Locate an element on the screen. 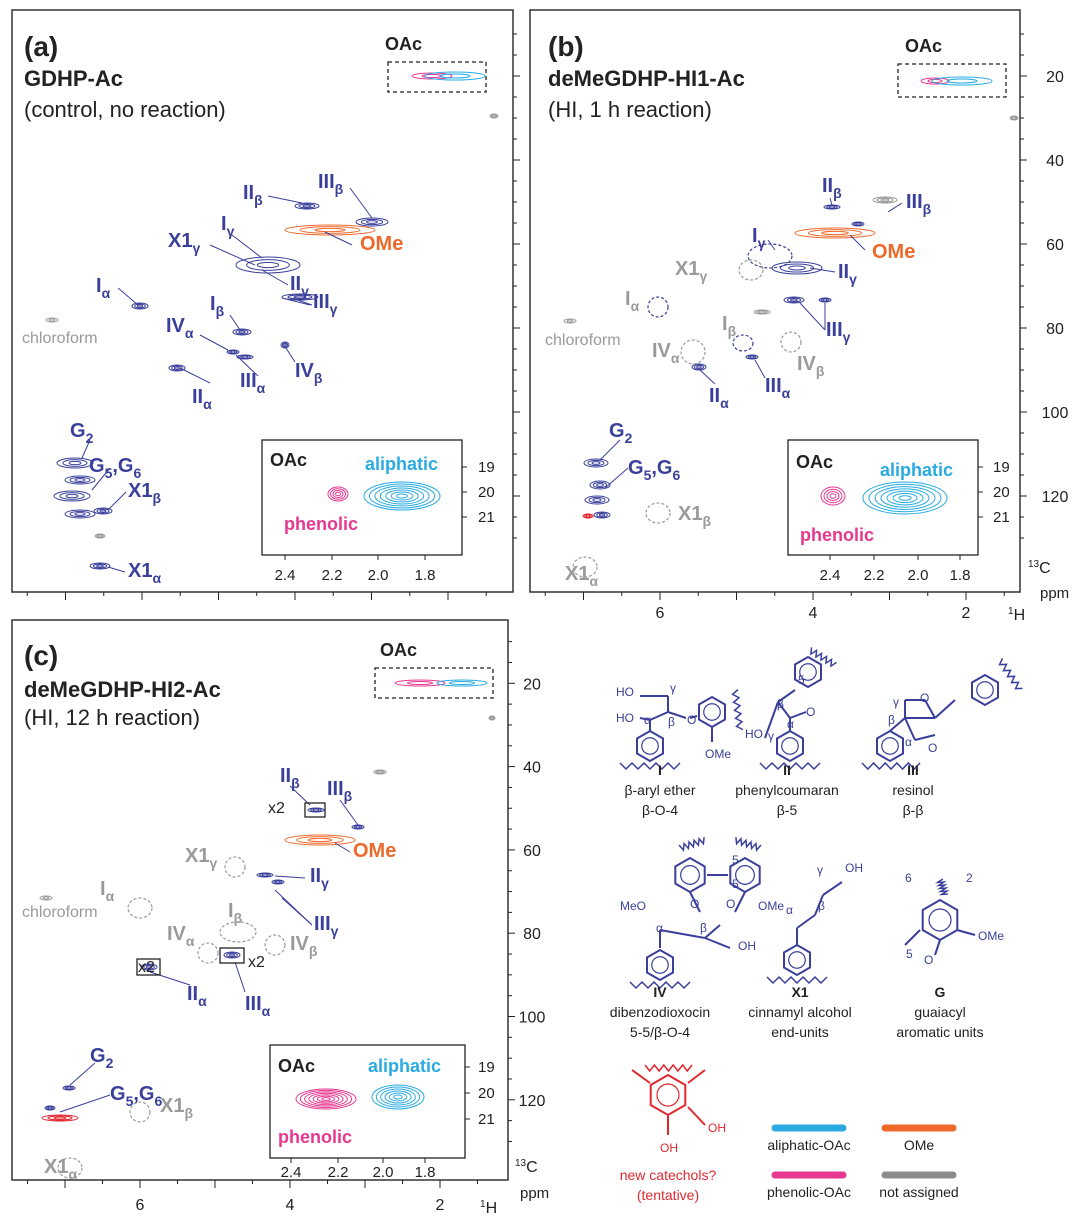 The height and width of the screenshot is (1223, 1083). inset-x-tick: 2.4 is located at coordinates (830, 575).